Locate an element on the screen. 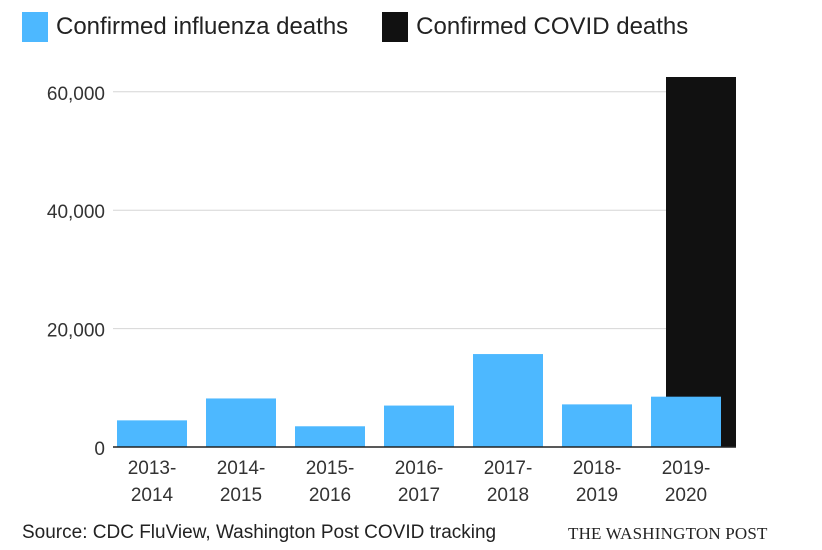  x-tick-label-5: 2018-2019 is located at coordinates (597, 482).